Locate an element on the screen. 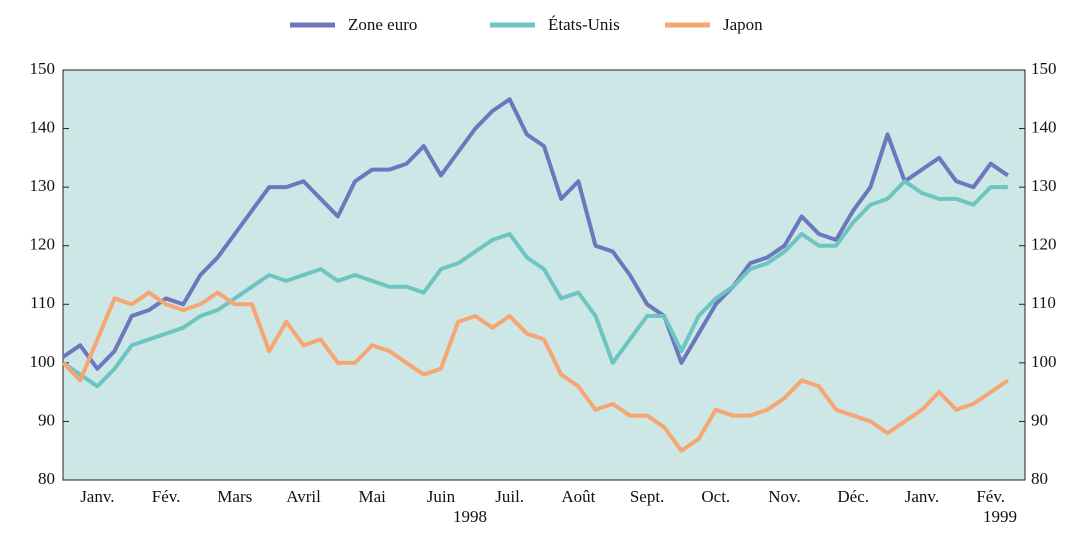 The image size is (1066, 533). y2-tick-label: 110 is located at coordinates (1043, 302).